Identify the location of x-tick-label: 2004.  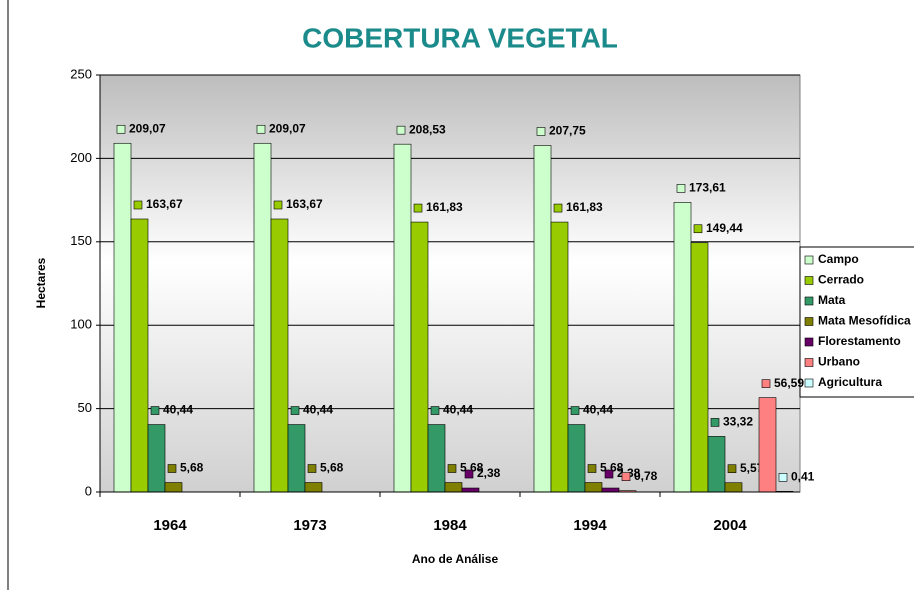
(730, 525).